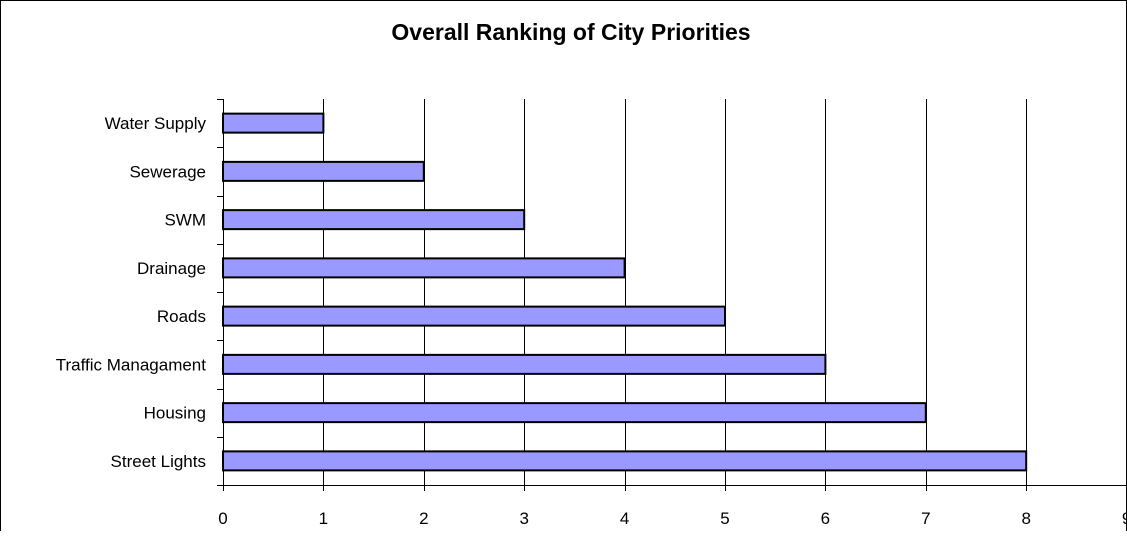 The image size is (1127, 536). I want to click on category-label: Street Lights, so click(158, 461).